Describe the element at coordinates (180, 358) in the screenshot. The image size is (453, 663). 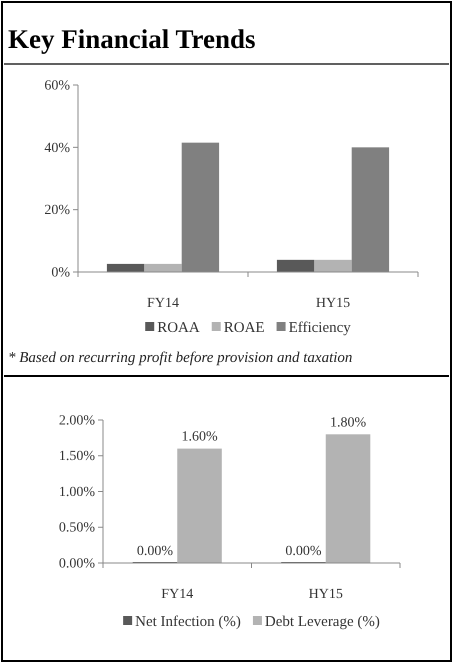
I see `text: * Based on recurring profit before provision and taxation` at that location.